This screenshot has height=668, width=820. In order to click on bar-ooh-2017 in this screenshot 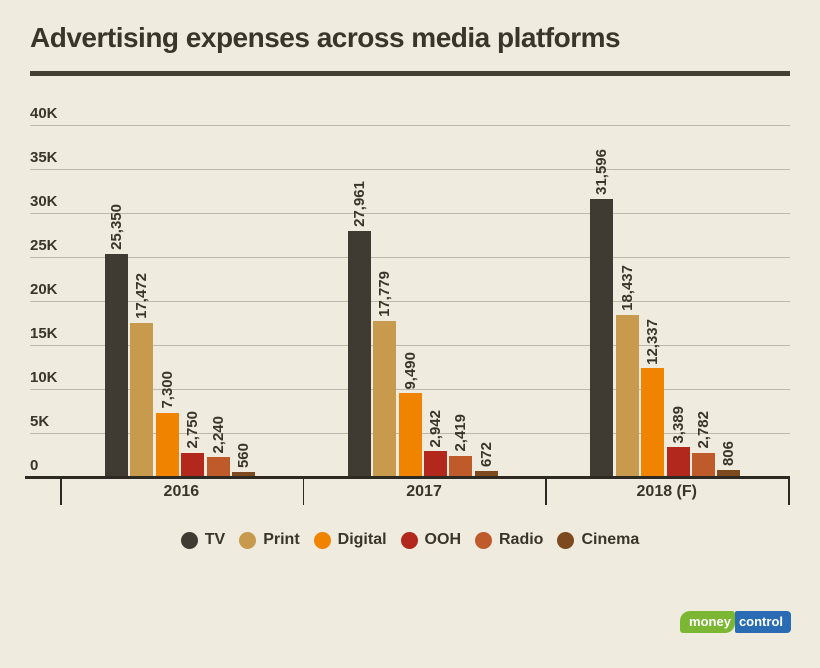, I will do `click(435, 464)`.